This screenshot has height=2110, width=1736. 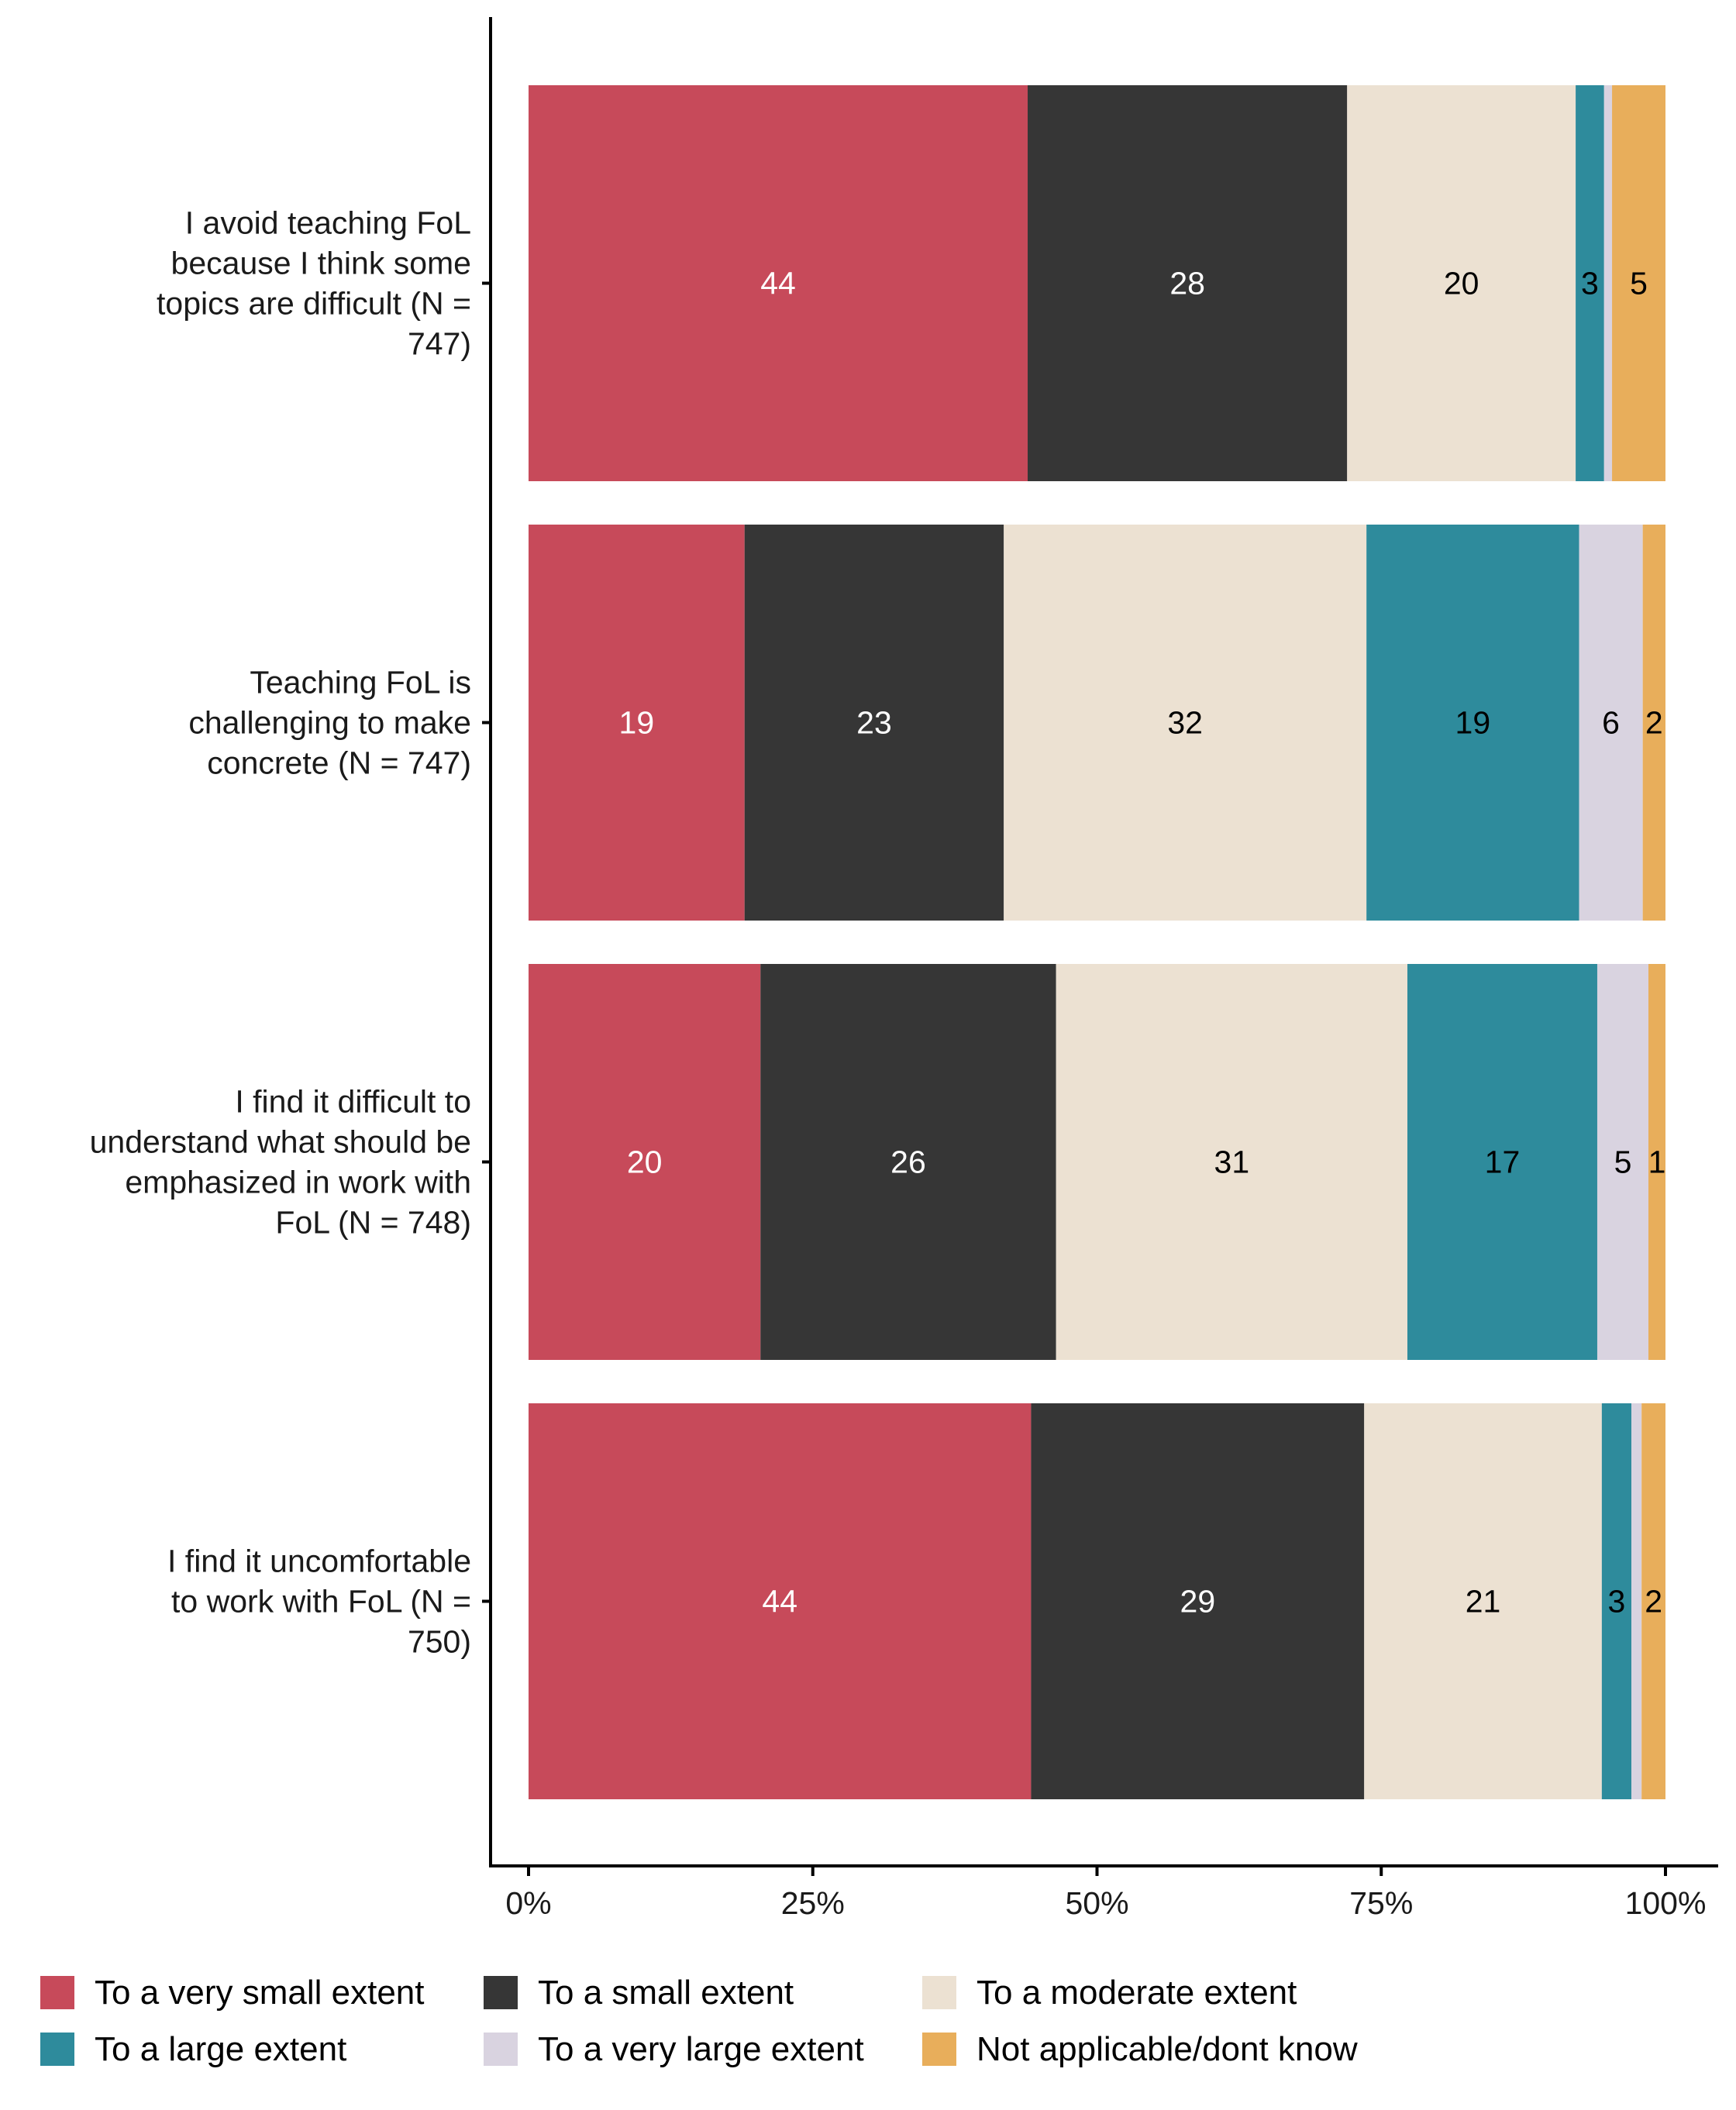 I want to click on segment-value-label: 21, so click(x=1483, y=1602).